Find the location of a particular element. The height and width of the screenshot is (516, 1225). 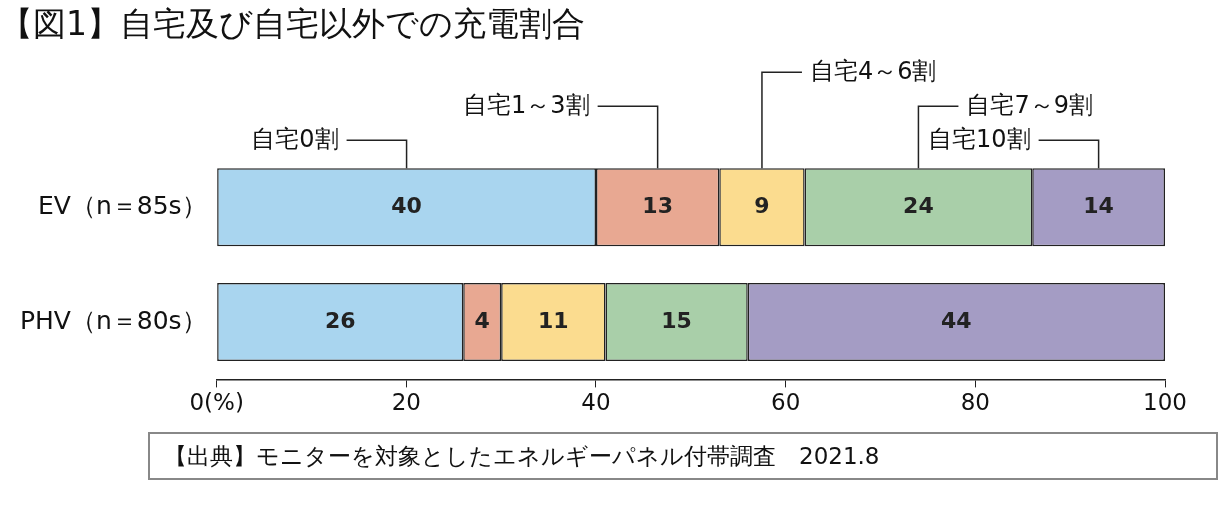

data-label: 4 is located at coordinates (482, 320).